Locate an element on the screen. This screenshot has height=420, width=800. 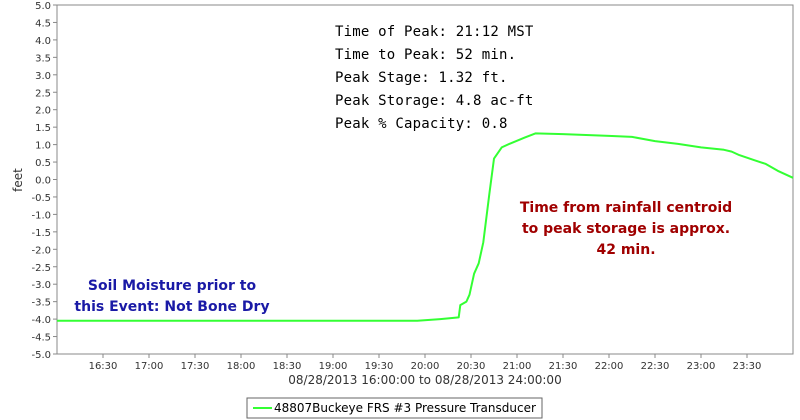
y-tick-label: 0.5 is located at coordinates (43, 163).